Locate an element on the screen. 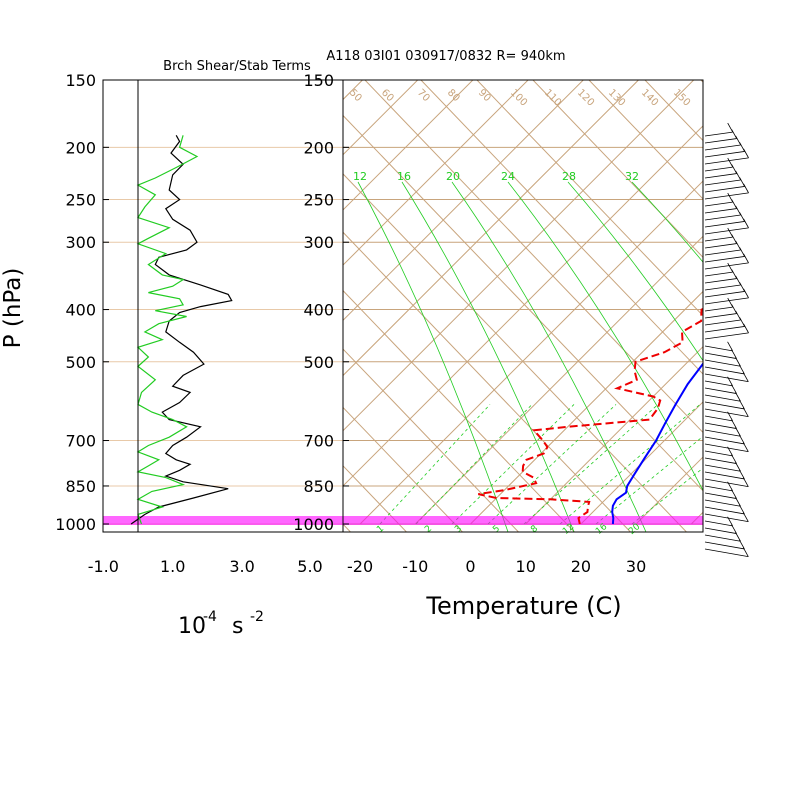 This screenshot has height=800, width=800. wind-barbs is located at coordinates (726, 340).